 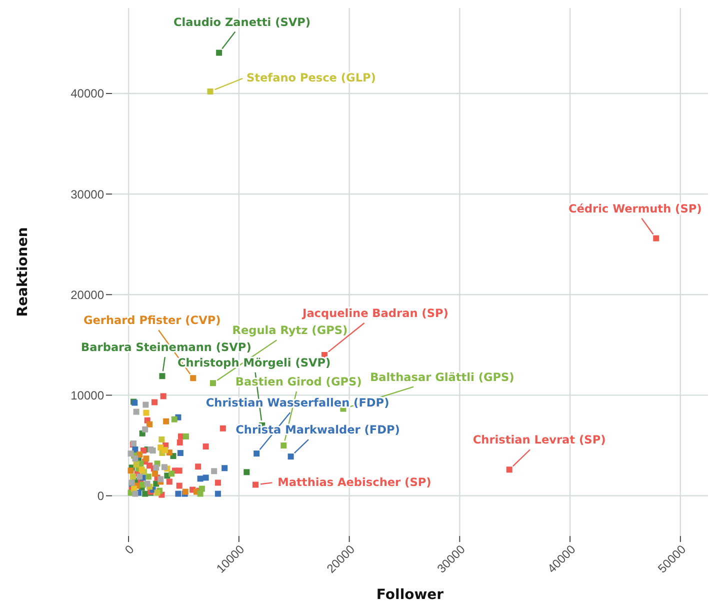 What do you see at coordinates (290, 331) in the screenshot?
I see `annotation: Regula Rytz (GPS)` at bounding box center [290, 331].